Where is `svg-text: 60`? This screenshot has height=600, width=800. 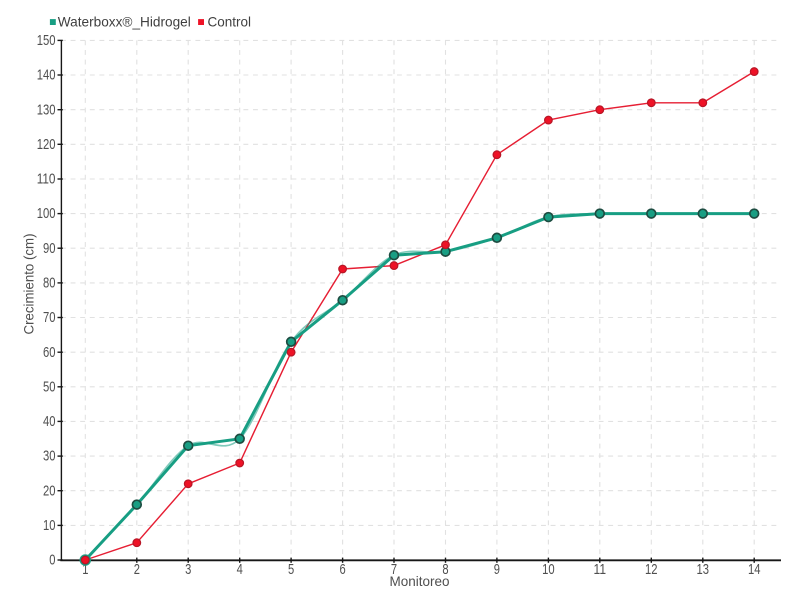
svg-text: 60 is located at coordinates (49, 352).